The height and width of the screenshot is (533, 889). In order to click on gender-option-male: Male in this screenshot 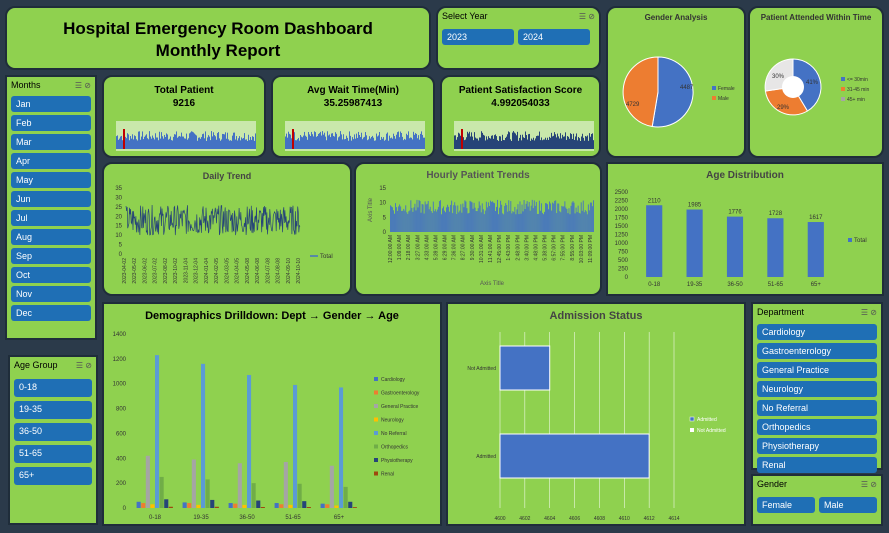, I will do `click(848, 505)`.